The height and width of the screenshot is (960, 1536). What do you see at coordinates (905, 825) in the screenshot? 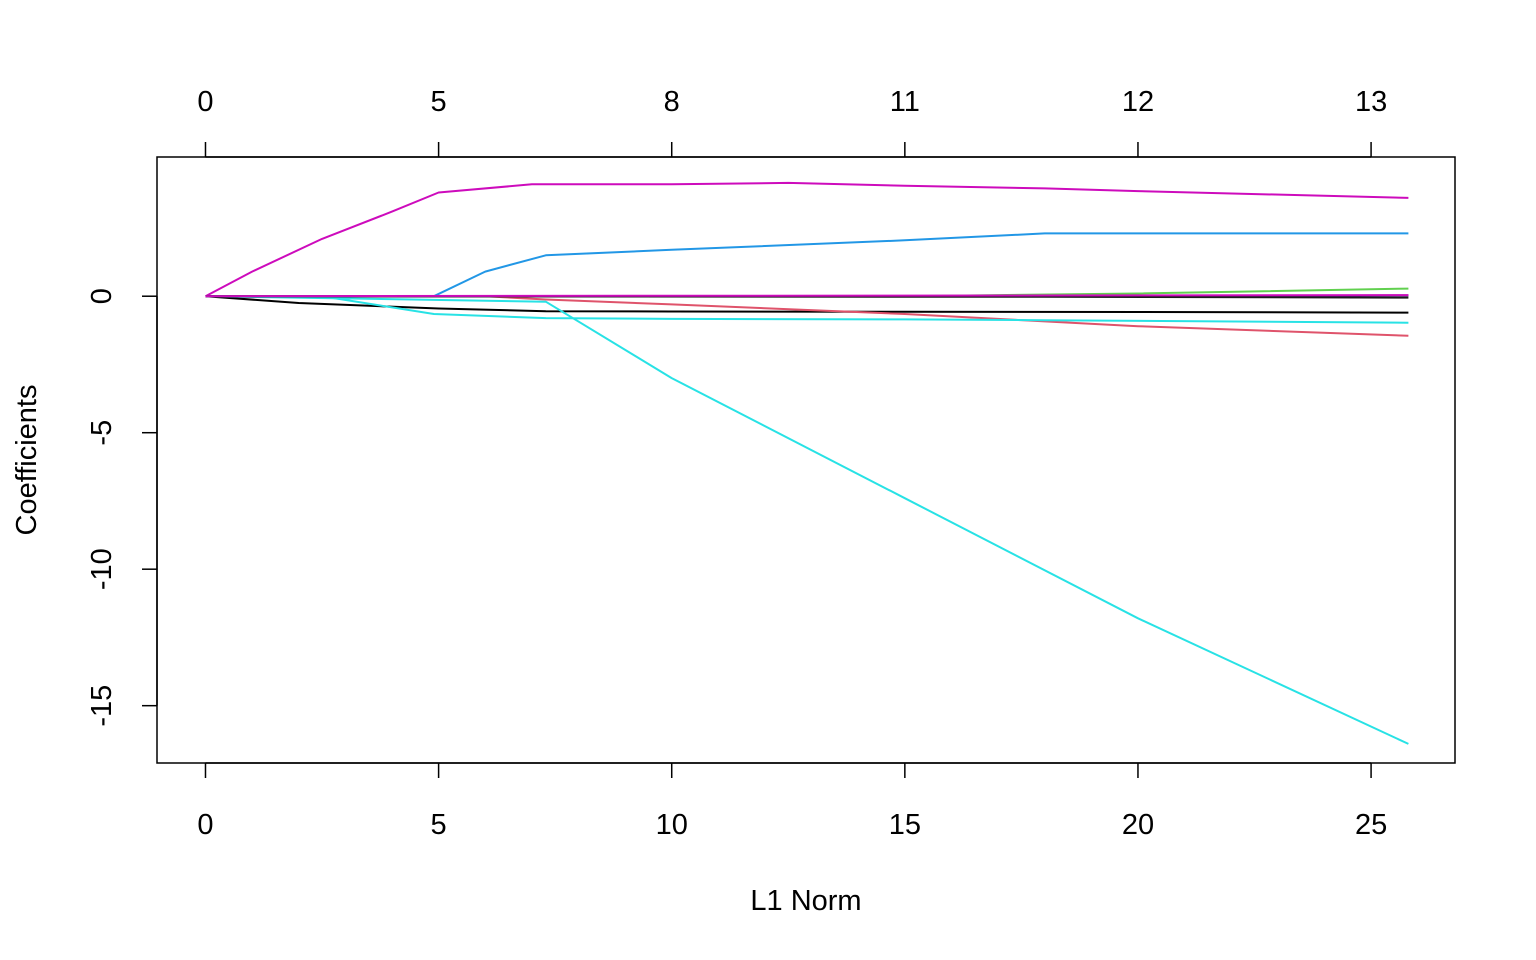
I see `x-tick-label: 15` at bounding box center [905, 825].